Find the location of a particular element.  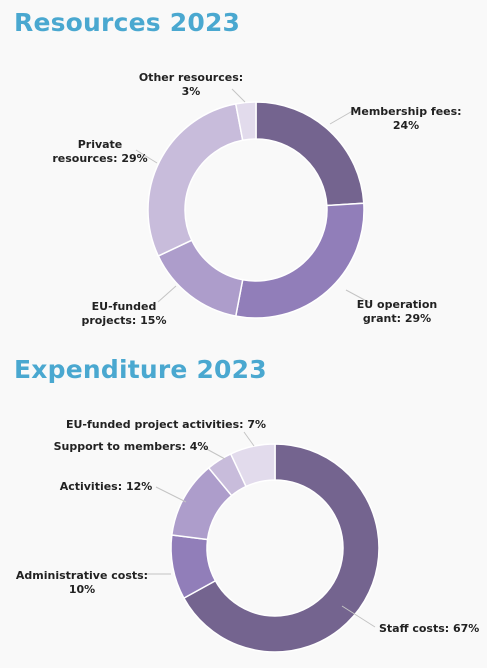

leader-line-membership-fees is located at coordinates (343, 116).